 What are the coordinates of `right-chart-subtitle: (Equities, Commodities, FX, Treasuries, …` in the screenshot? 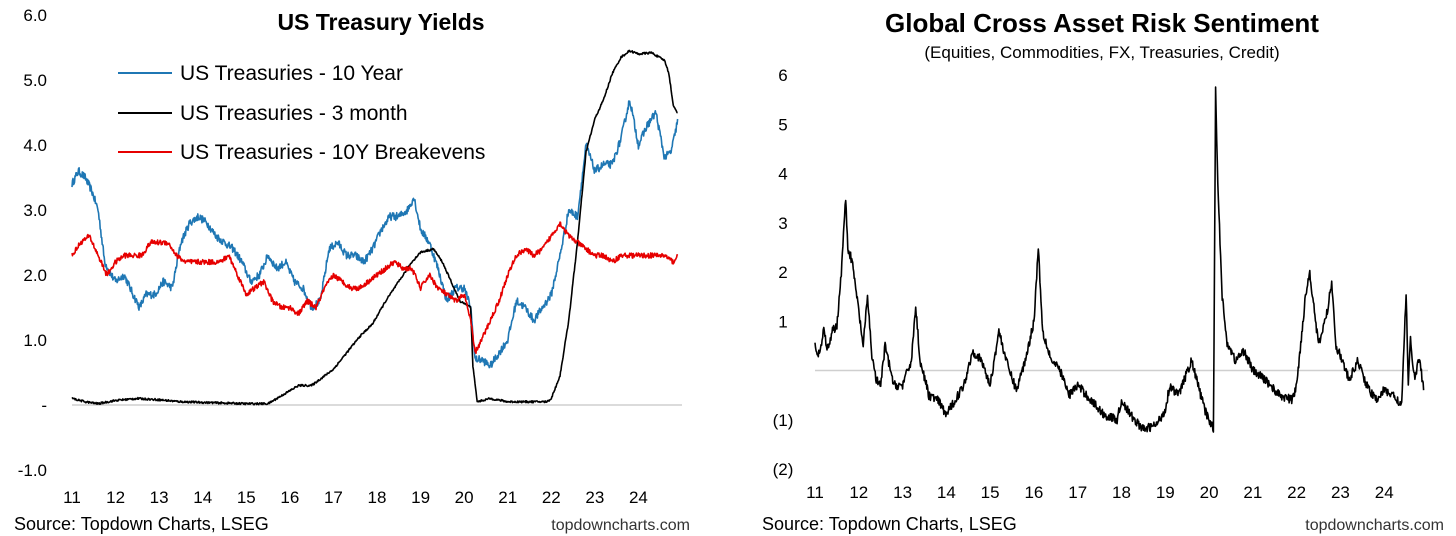 It's located at (1101, 52).